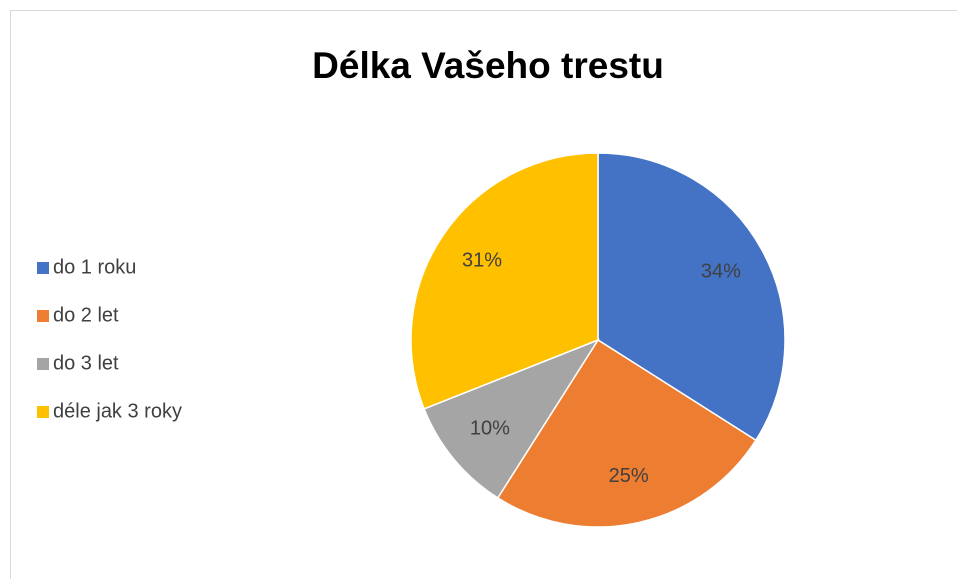 Image resolution: width=957 pixels, height=579 pixels. Describe the element at coordinates (490, 429) in the screenshot. I see `data-label: 10%` at that location.